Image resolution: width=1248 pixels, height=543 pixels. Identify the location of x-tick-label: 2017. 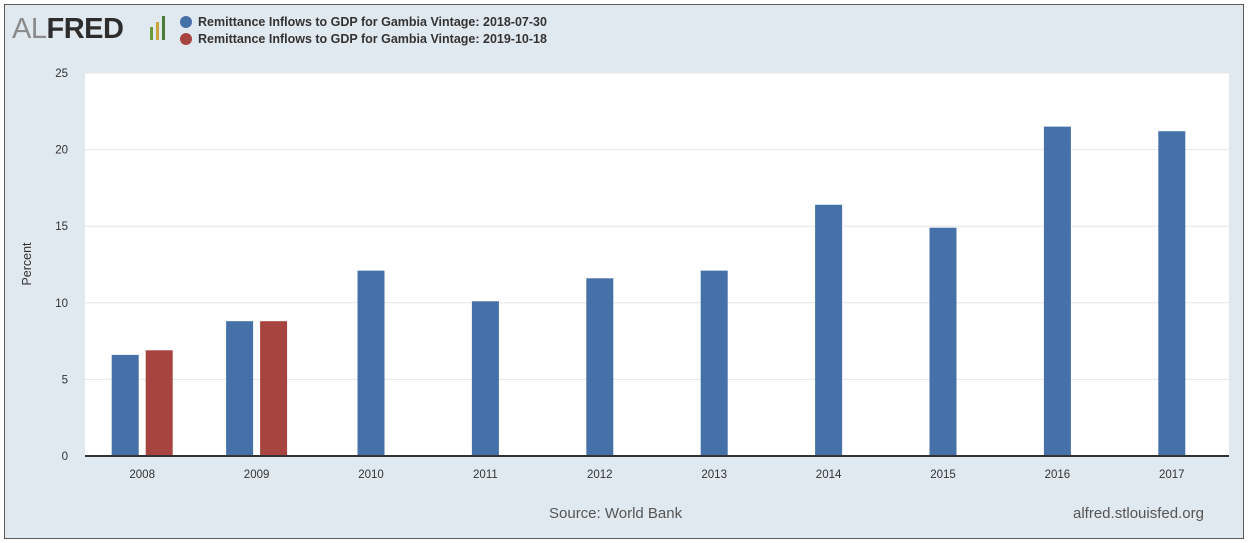
(1172, 475).